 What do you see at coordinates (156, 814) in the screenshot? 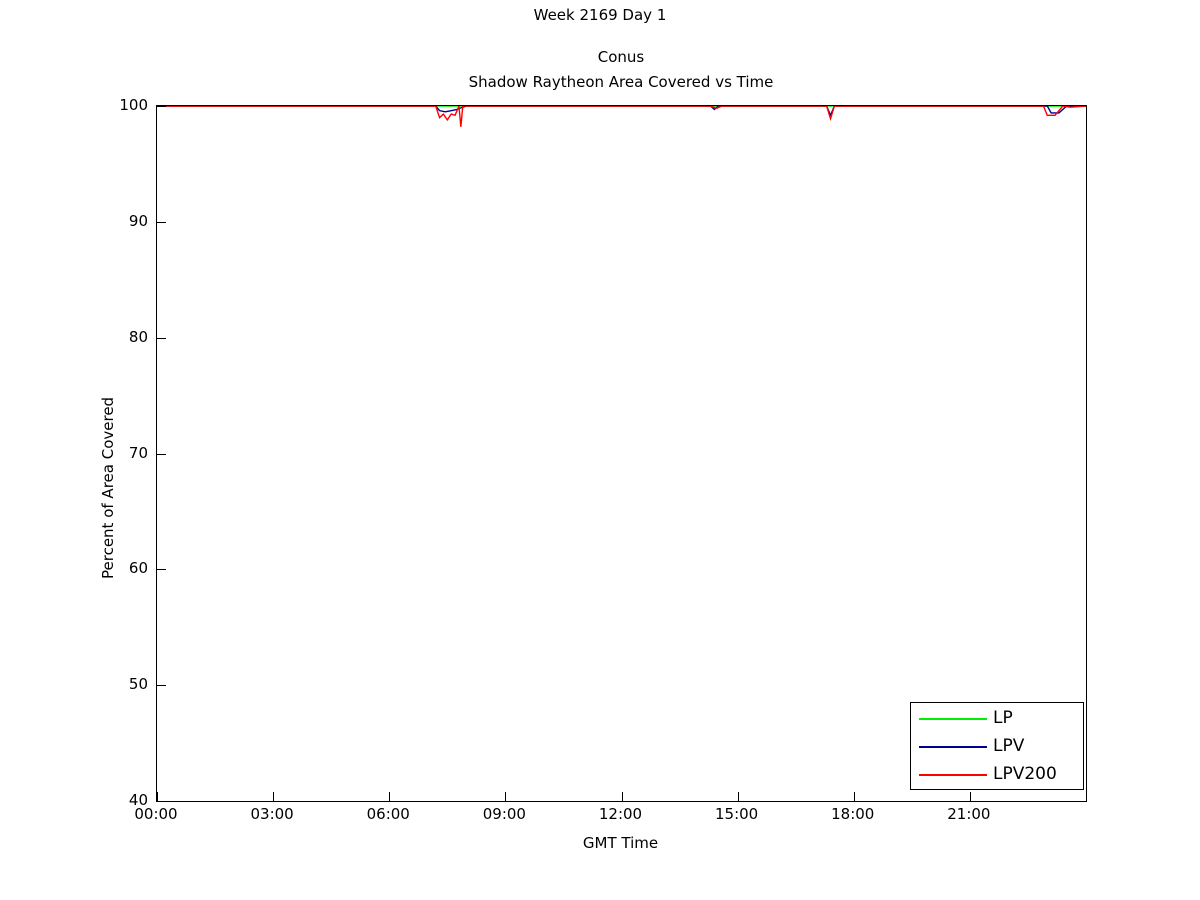
I see `x-axis-tick-label: 00:00` at bounding box center [156, 814].